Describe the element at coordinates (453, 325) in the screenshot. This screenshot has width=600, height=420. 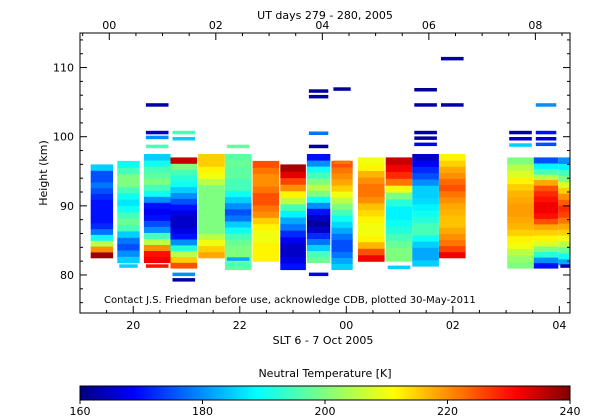
I see `x-tick-label: 02` at that location.